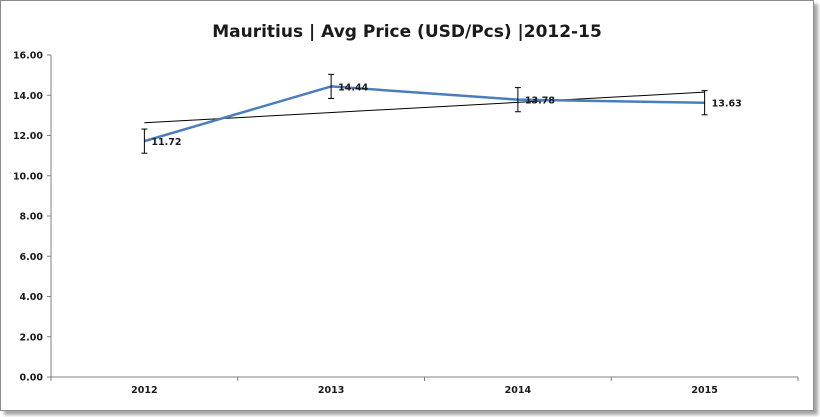 This screenshot has height=417, width=820. I want to click on trendline, so click(424, 107).